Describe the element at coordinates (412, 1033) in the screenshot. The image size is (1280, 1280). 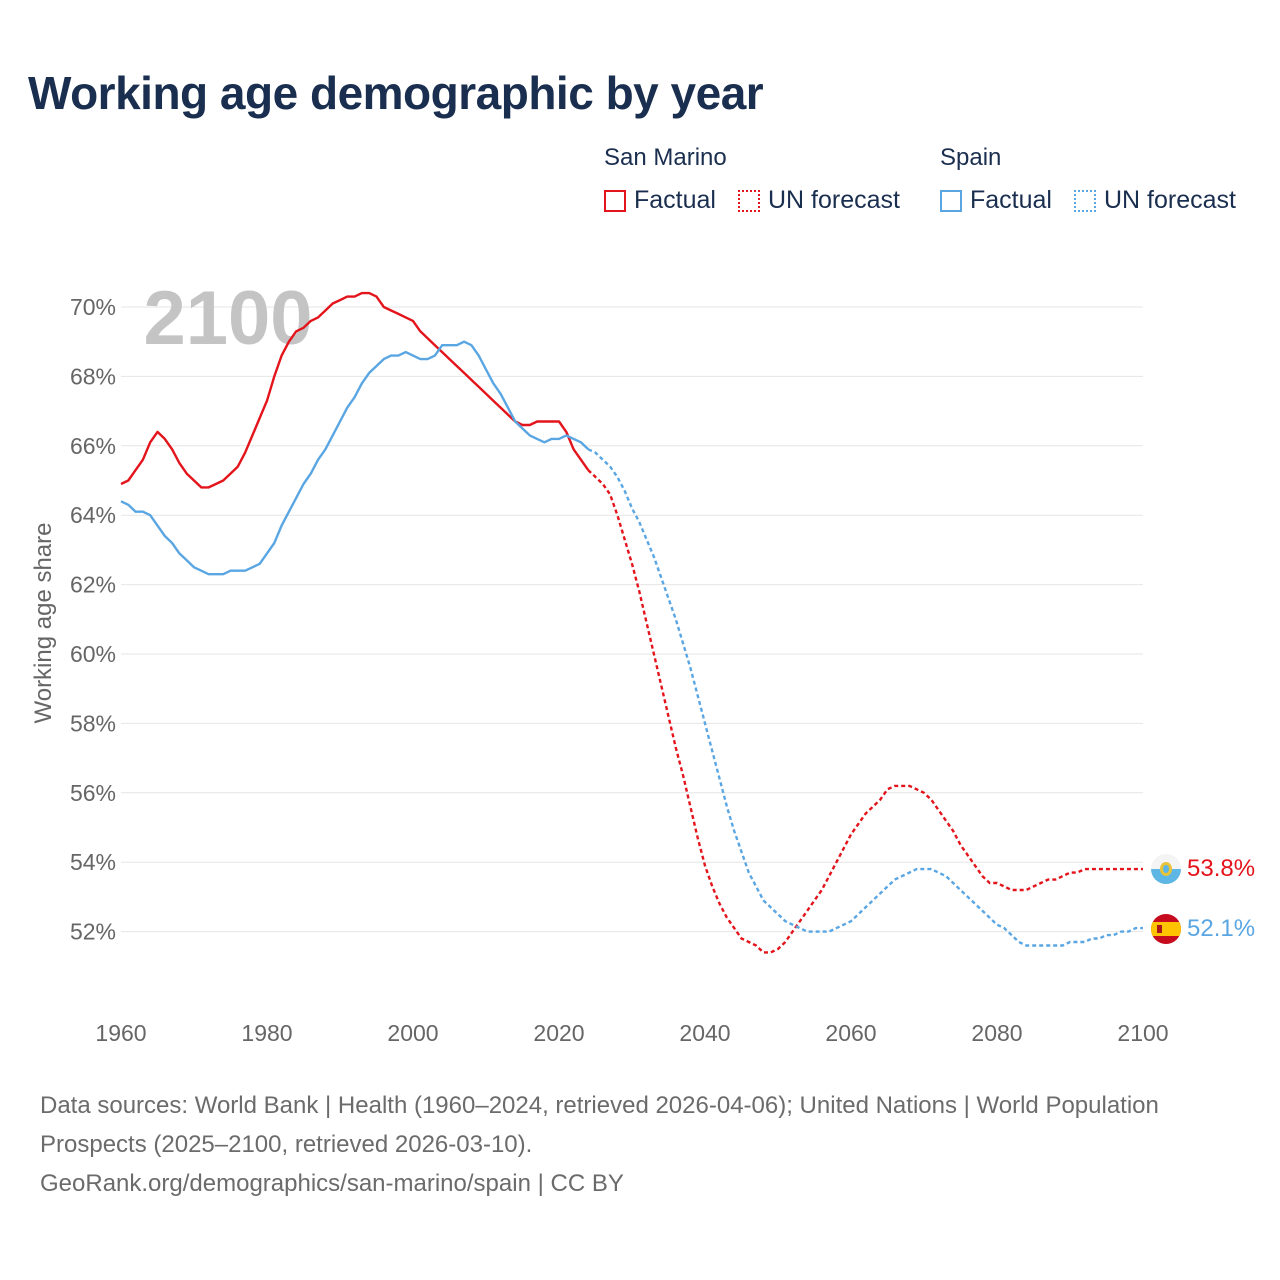
I see `x-tick-label: 2000` at that location.